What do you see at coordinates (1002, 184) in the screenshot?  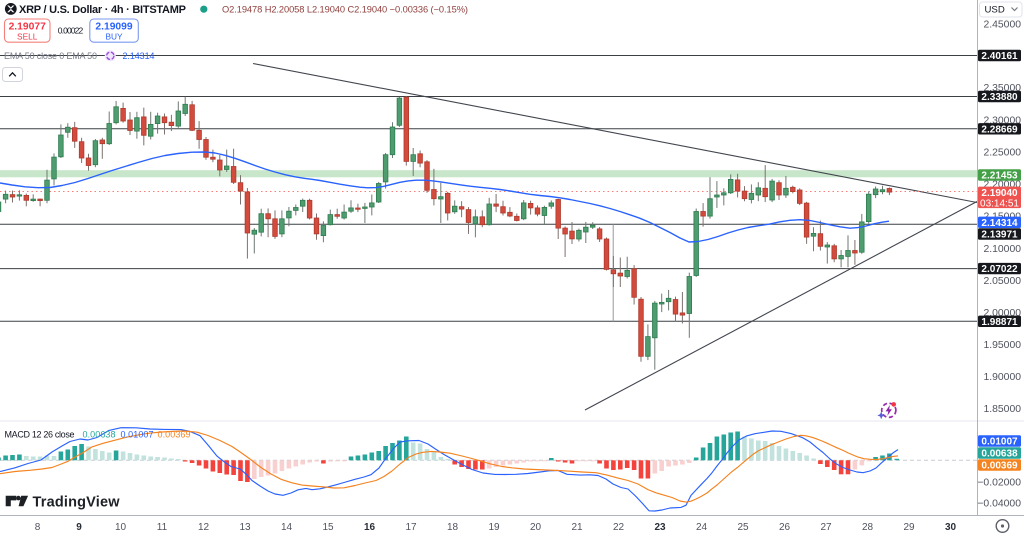 I see `svg-text: 2.20000` at bounding box center [1002, 184].